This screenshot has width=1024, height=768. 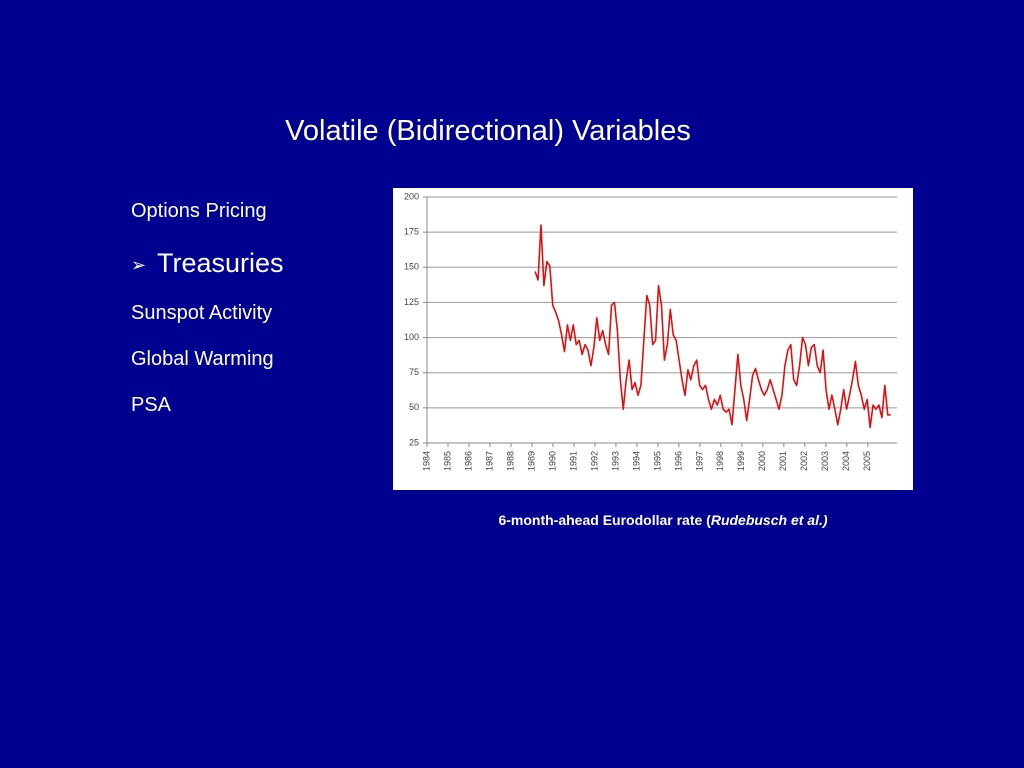 I want to click on list-item: Treasuries, so click(x=220, y=263).